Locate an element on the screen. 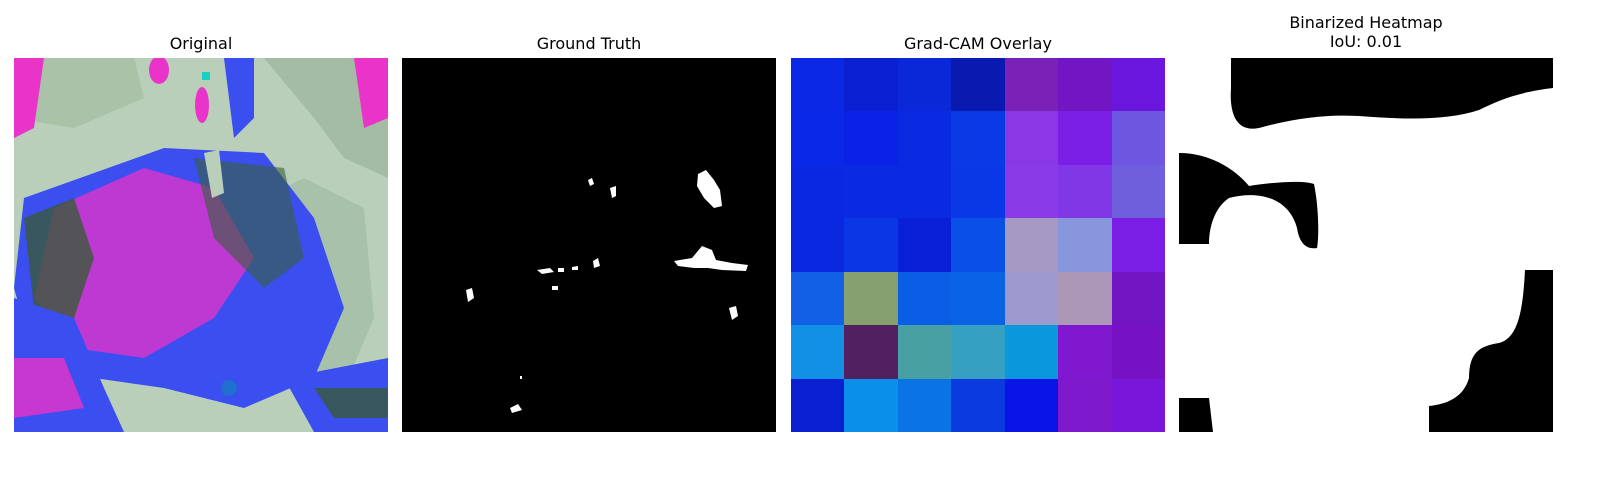 Image resolution: width=1600 pixels, height=500 pixels. gradcam-cell-r5-c2 is located at coordinates (924, 352).